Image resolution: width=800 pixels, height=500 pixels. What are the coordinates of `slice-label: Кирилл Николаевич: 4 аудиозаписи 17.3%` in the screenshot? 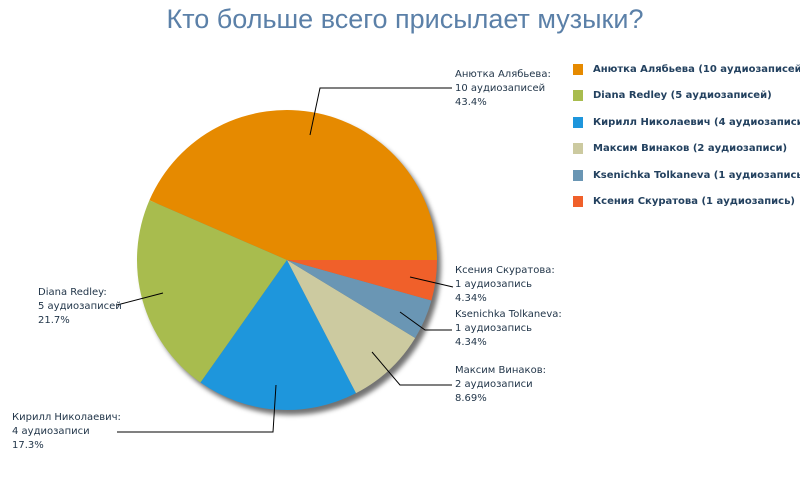 It's located at (66, 432).